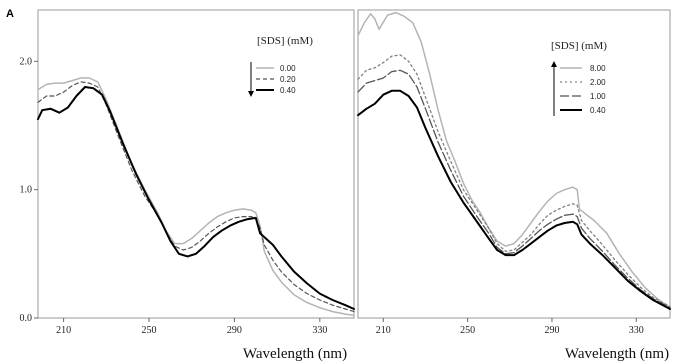  Describe the element at coordinates (598, 96) in the screenshot. I see `legend-entry-label: 1.00` at that location.